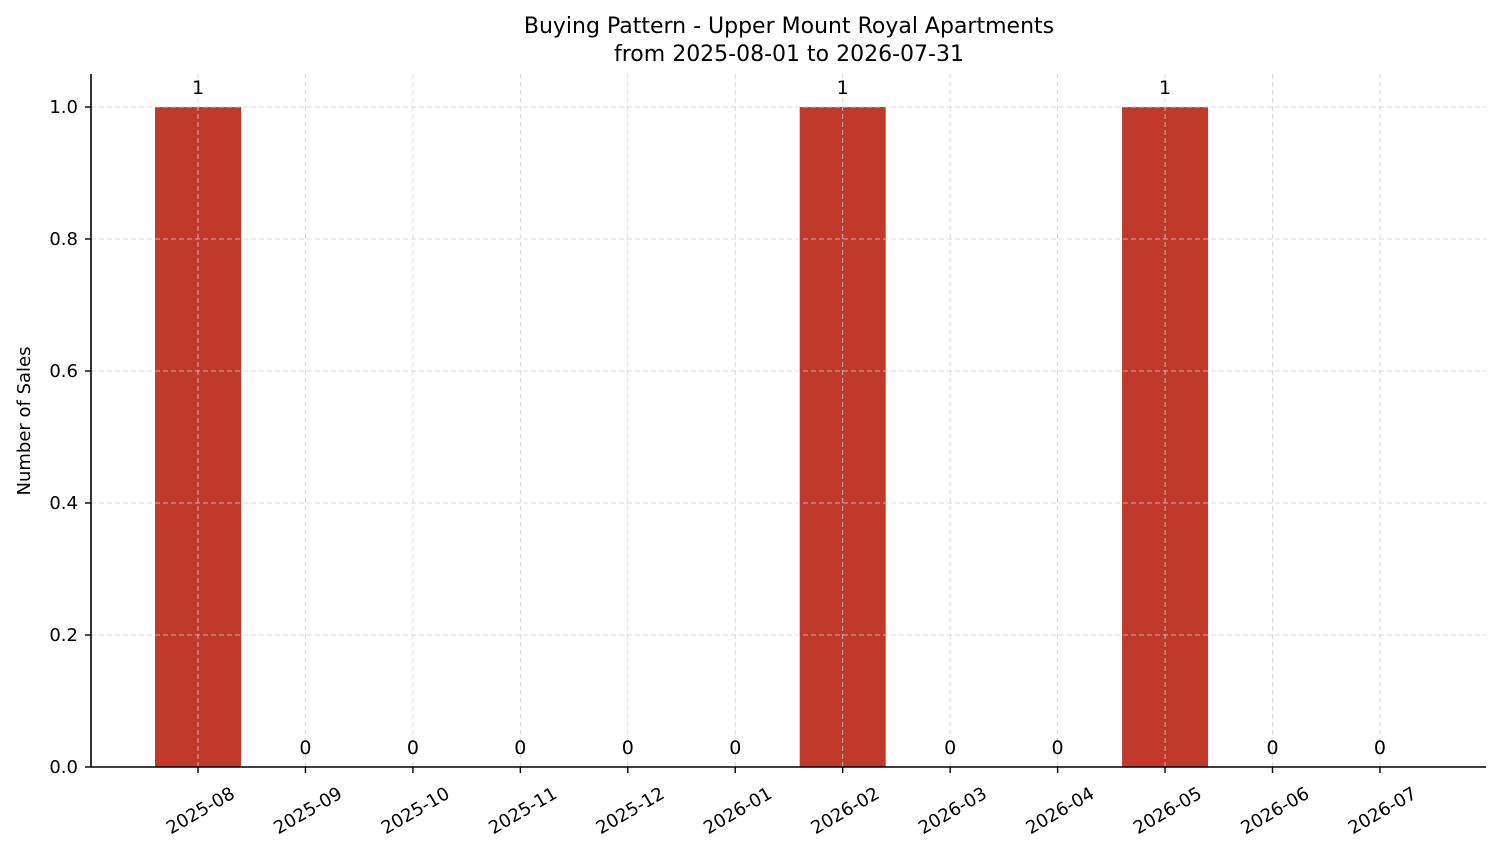 This screenshot has width=1501, height=867. I want to click on x-tick-label: 2026-04, so click(1060, 811).